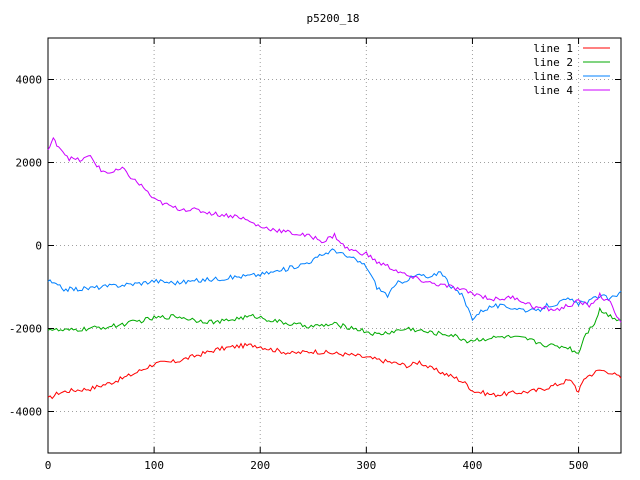 This screenshot has width=640, height=480. I want to click on y-tick-label-3: 2000, so click(29, 163).